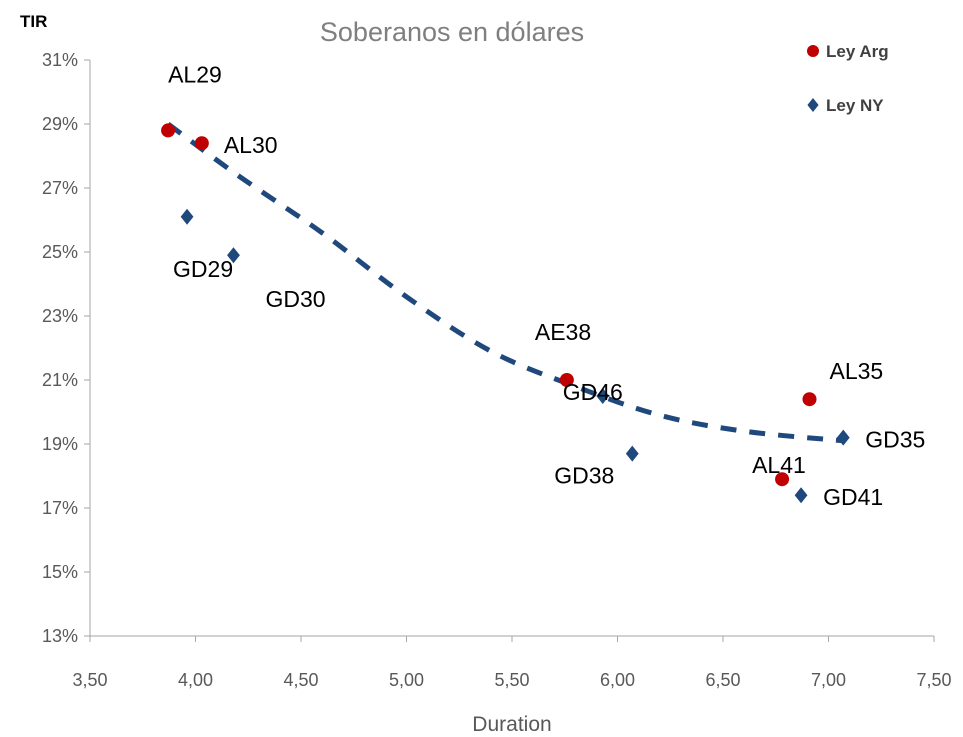 Image resolution: width=963 pixels, height=737 pixels. What do you see at coordinates (813, 105) in the screenshot?
I see `legend-marker-diamond` at bounding box center [813, 105].